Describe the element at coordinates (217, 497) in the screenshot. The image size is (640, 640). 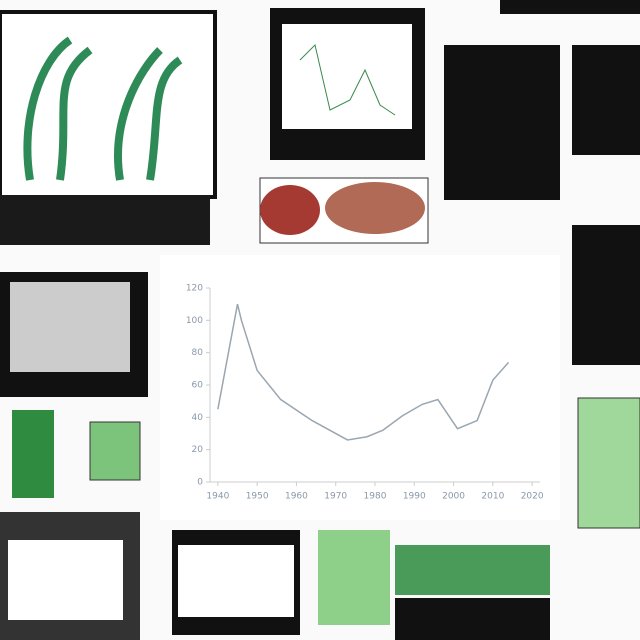
I see `x-tick-label: 1940` at that location.